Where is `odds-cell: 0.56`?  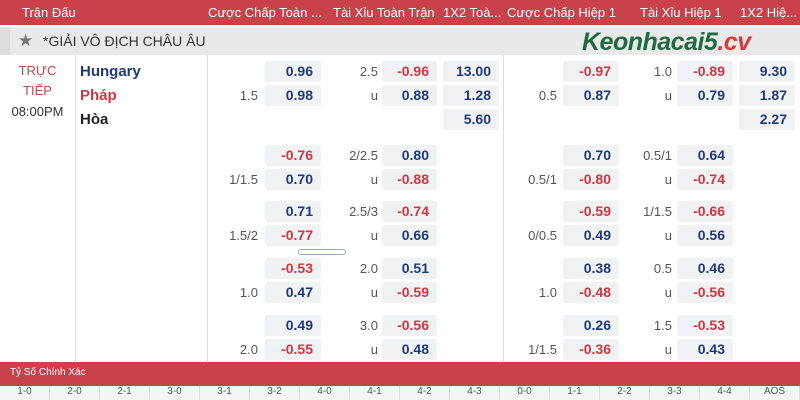
odds-cell: 0.56 is located at coordinates (705, 235).